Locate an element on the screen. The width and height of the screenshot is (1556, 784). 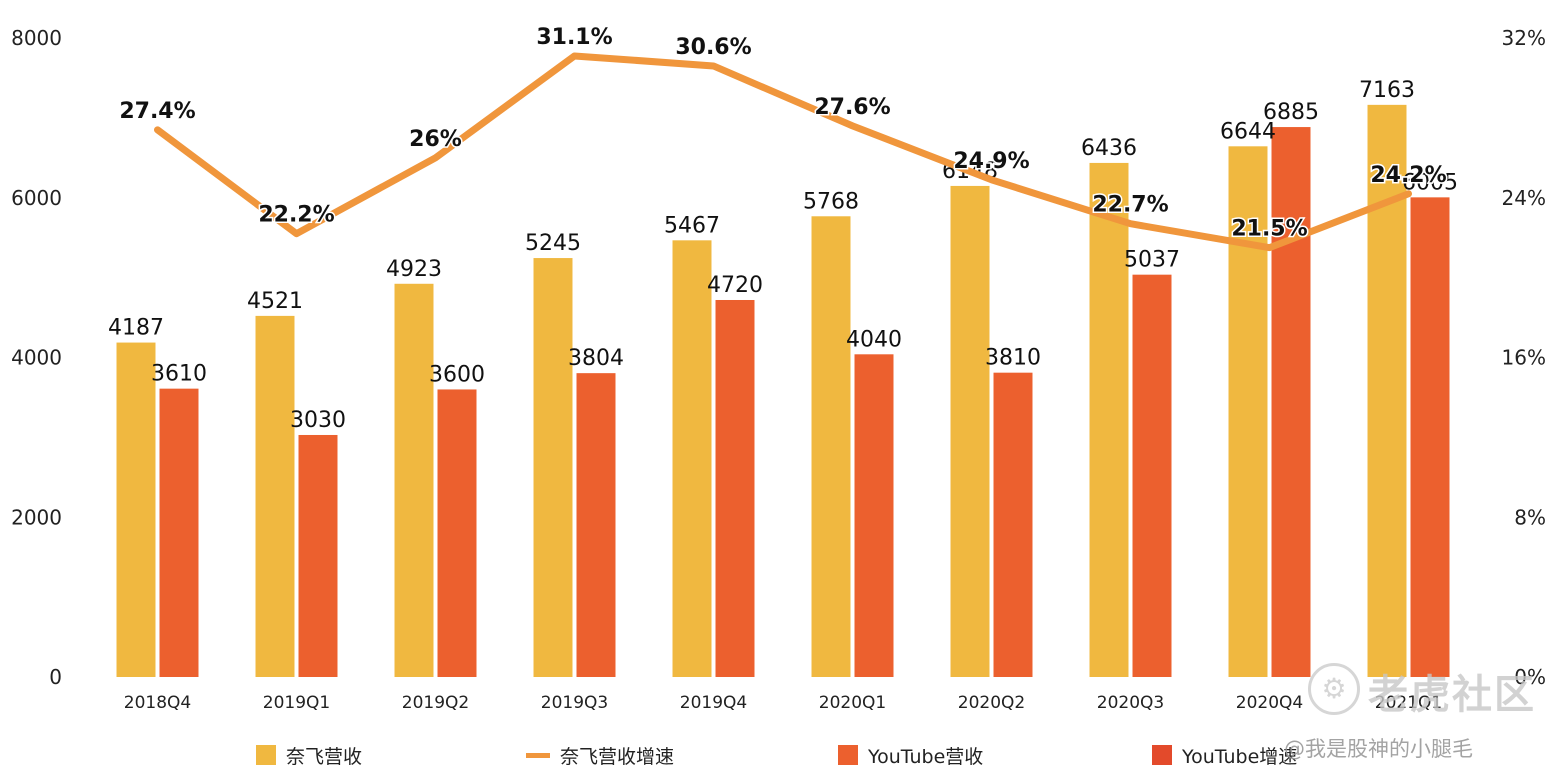
y-right-tick-label: 16% is located at coordinates (1524, 358).